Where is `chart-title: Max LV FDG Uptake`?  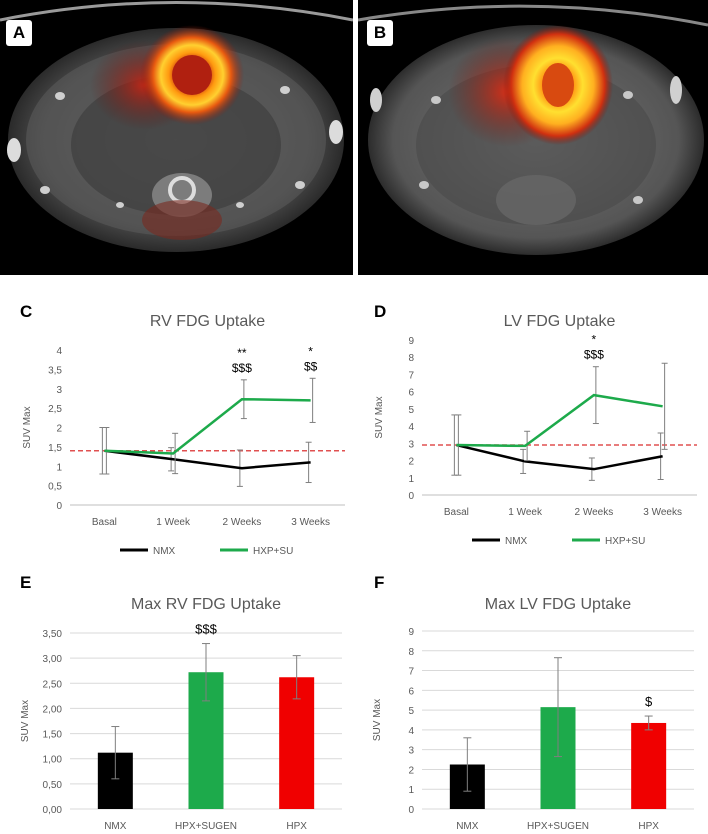 chart-title: Max LV FDG Uptake is located at coordinates (558, 604).